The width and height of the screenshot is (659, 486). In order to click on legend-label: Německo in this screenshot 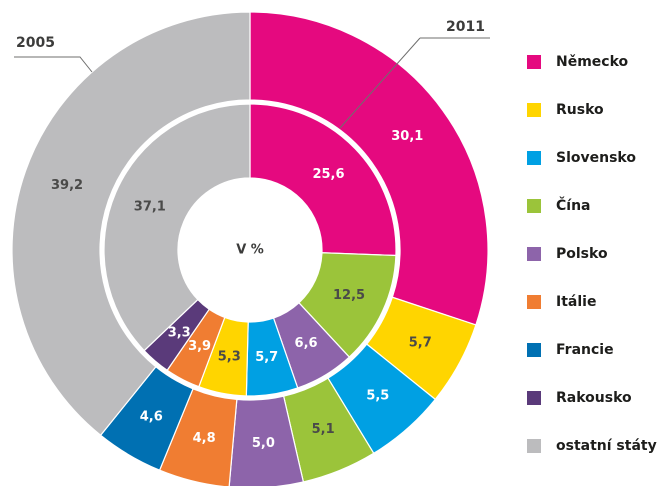, I will do `click(592, 62)`.